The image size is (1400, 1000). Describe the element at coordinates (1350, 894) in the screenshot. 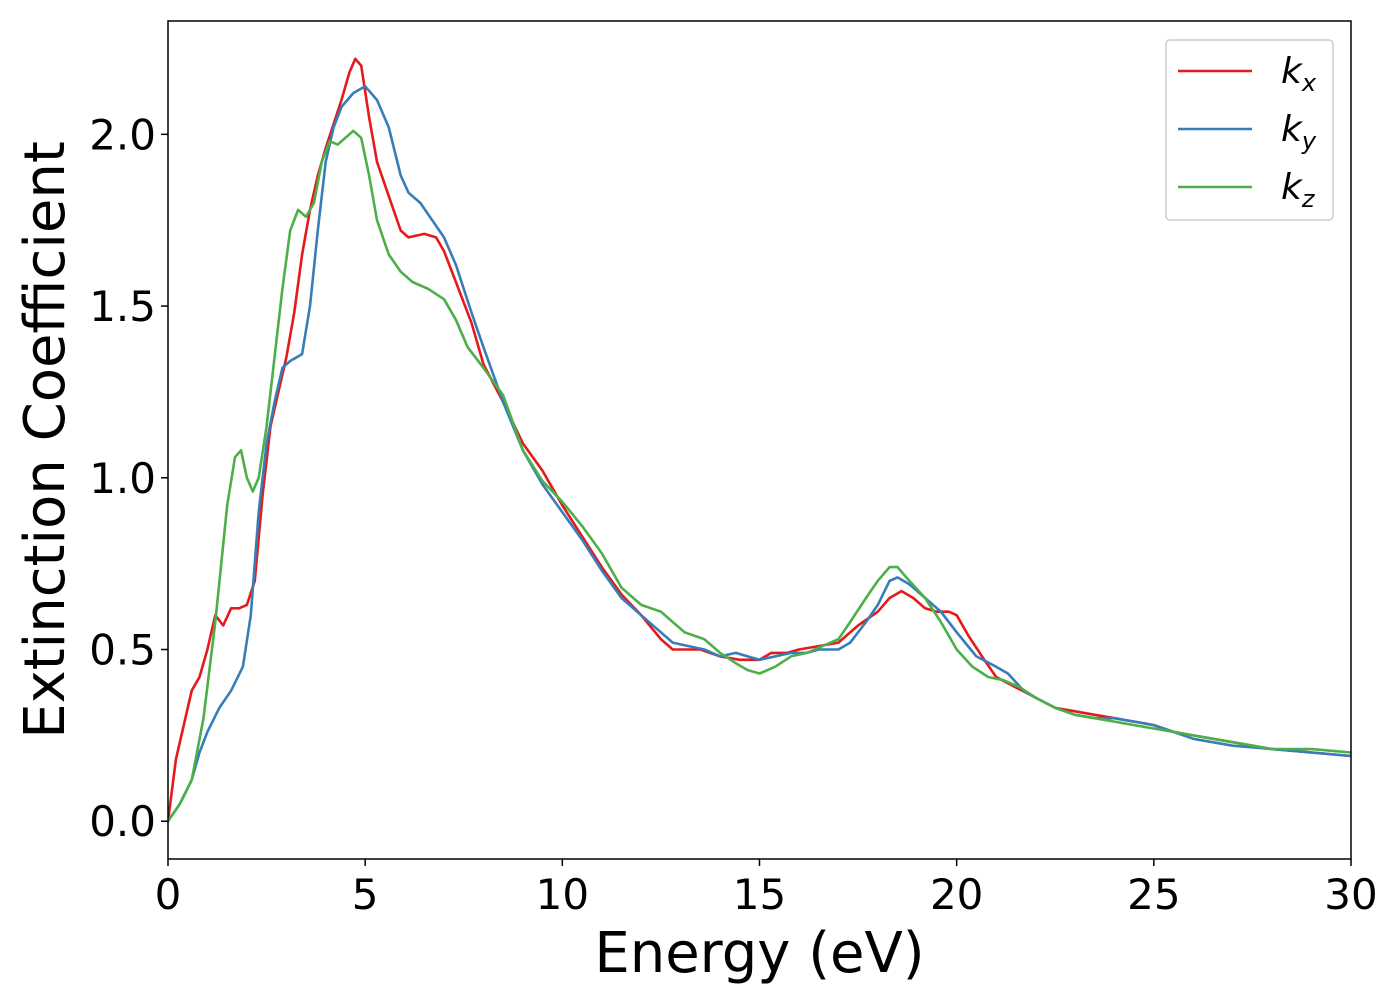

I see `x-tick-label: 30` at that location.